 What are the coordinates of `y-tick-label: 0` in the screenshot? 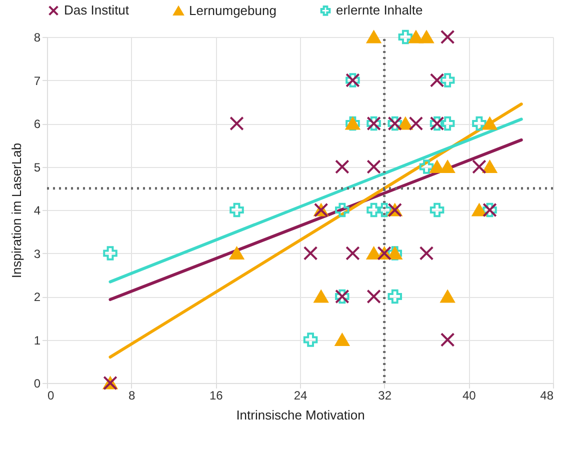 It's located at (37, 383).